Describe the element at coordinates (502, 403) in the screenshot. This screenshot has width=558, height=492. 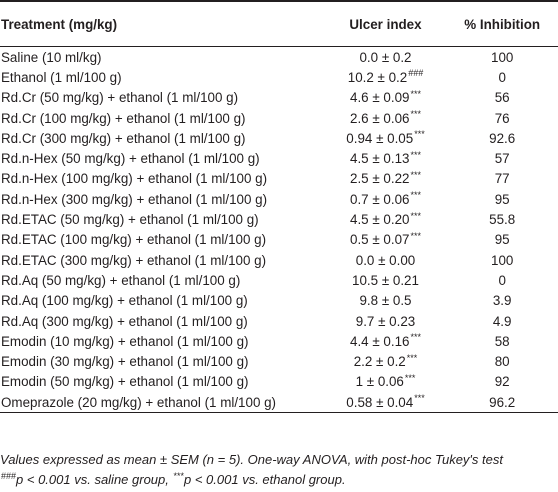
I see `cell-inhibition: 96.2` at that location.